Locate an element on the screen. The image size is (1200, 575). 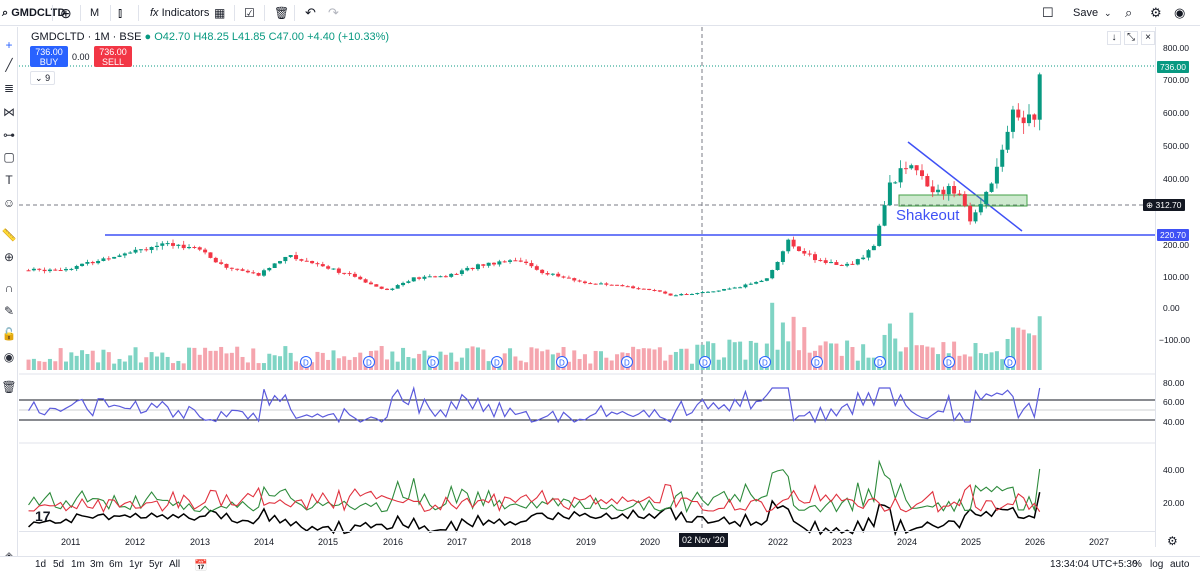
axis-settings-button: ⚙ is located at coordinates (1172, 541).